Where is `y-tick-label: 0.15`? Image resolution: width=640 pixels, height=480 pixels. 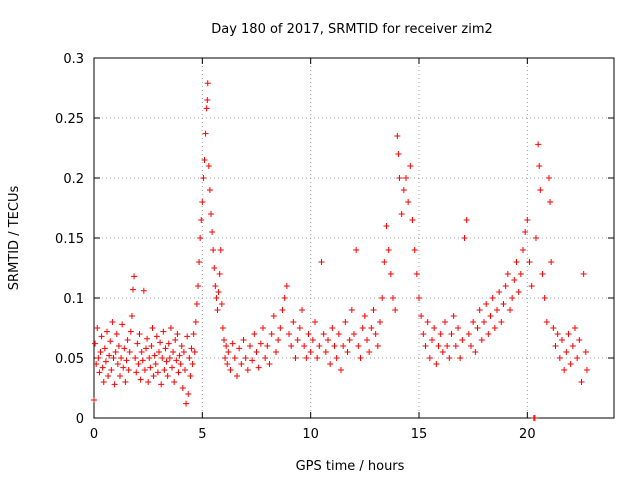
y-tick-label: 0.15 is located at coordinates (69, 239).